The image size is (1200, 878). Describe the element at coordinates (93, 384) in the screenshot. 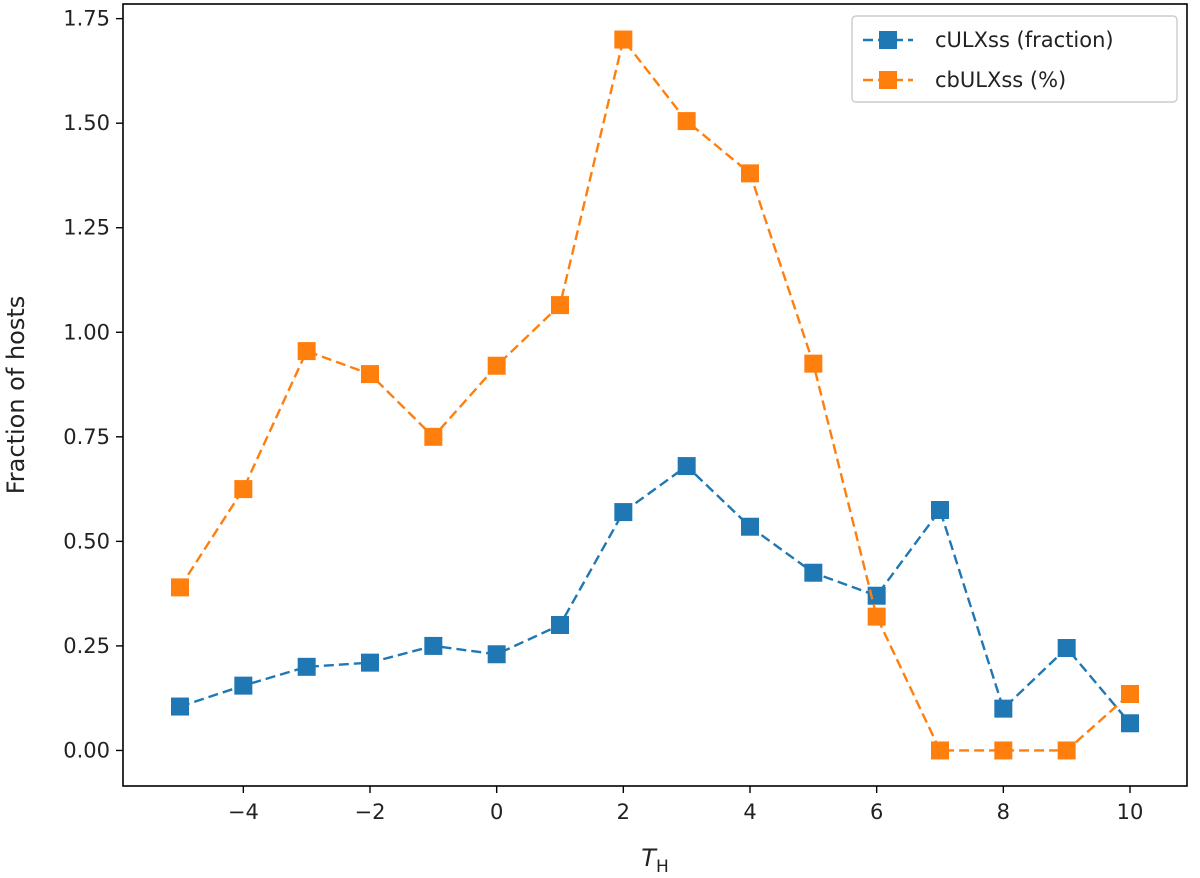

I see `y-axis: 0.00 0.25 0.50 0.75 1.00 1.25 1.50 1.75` at that location.